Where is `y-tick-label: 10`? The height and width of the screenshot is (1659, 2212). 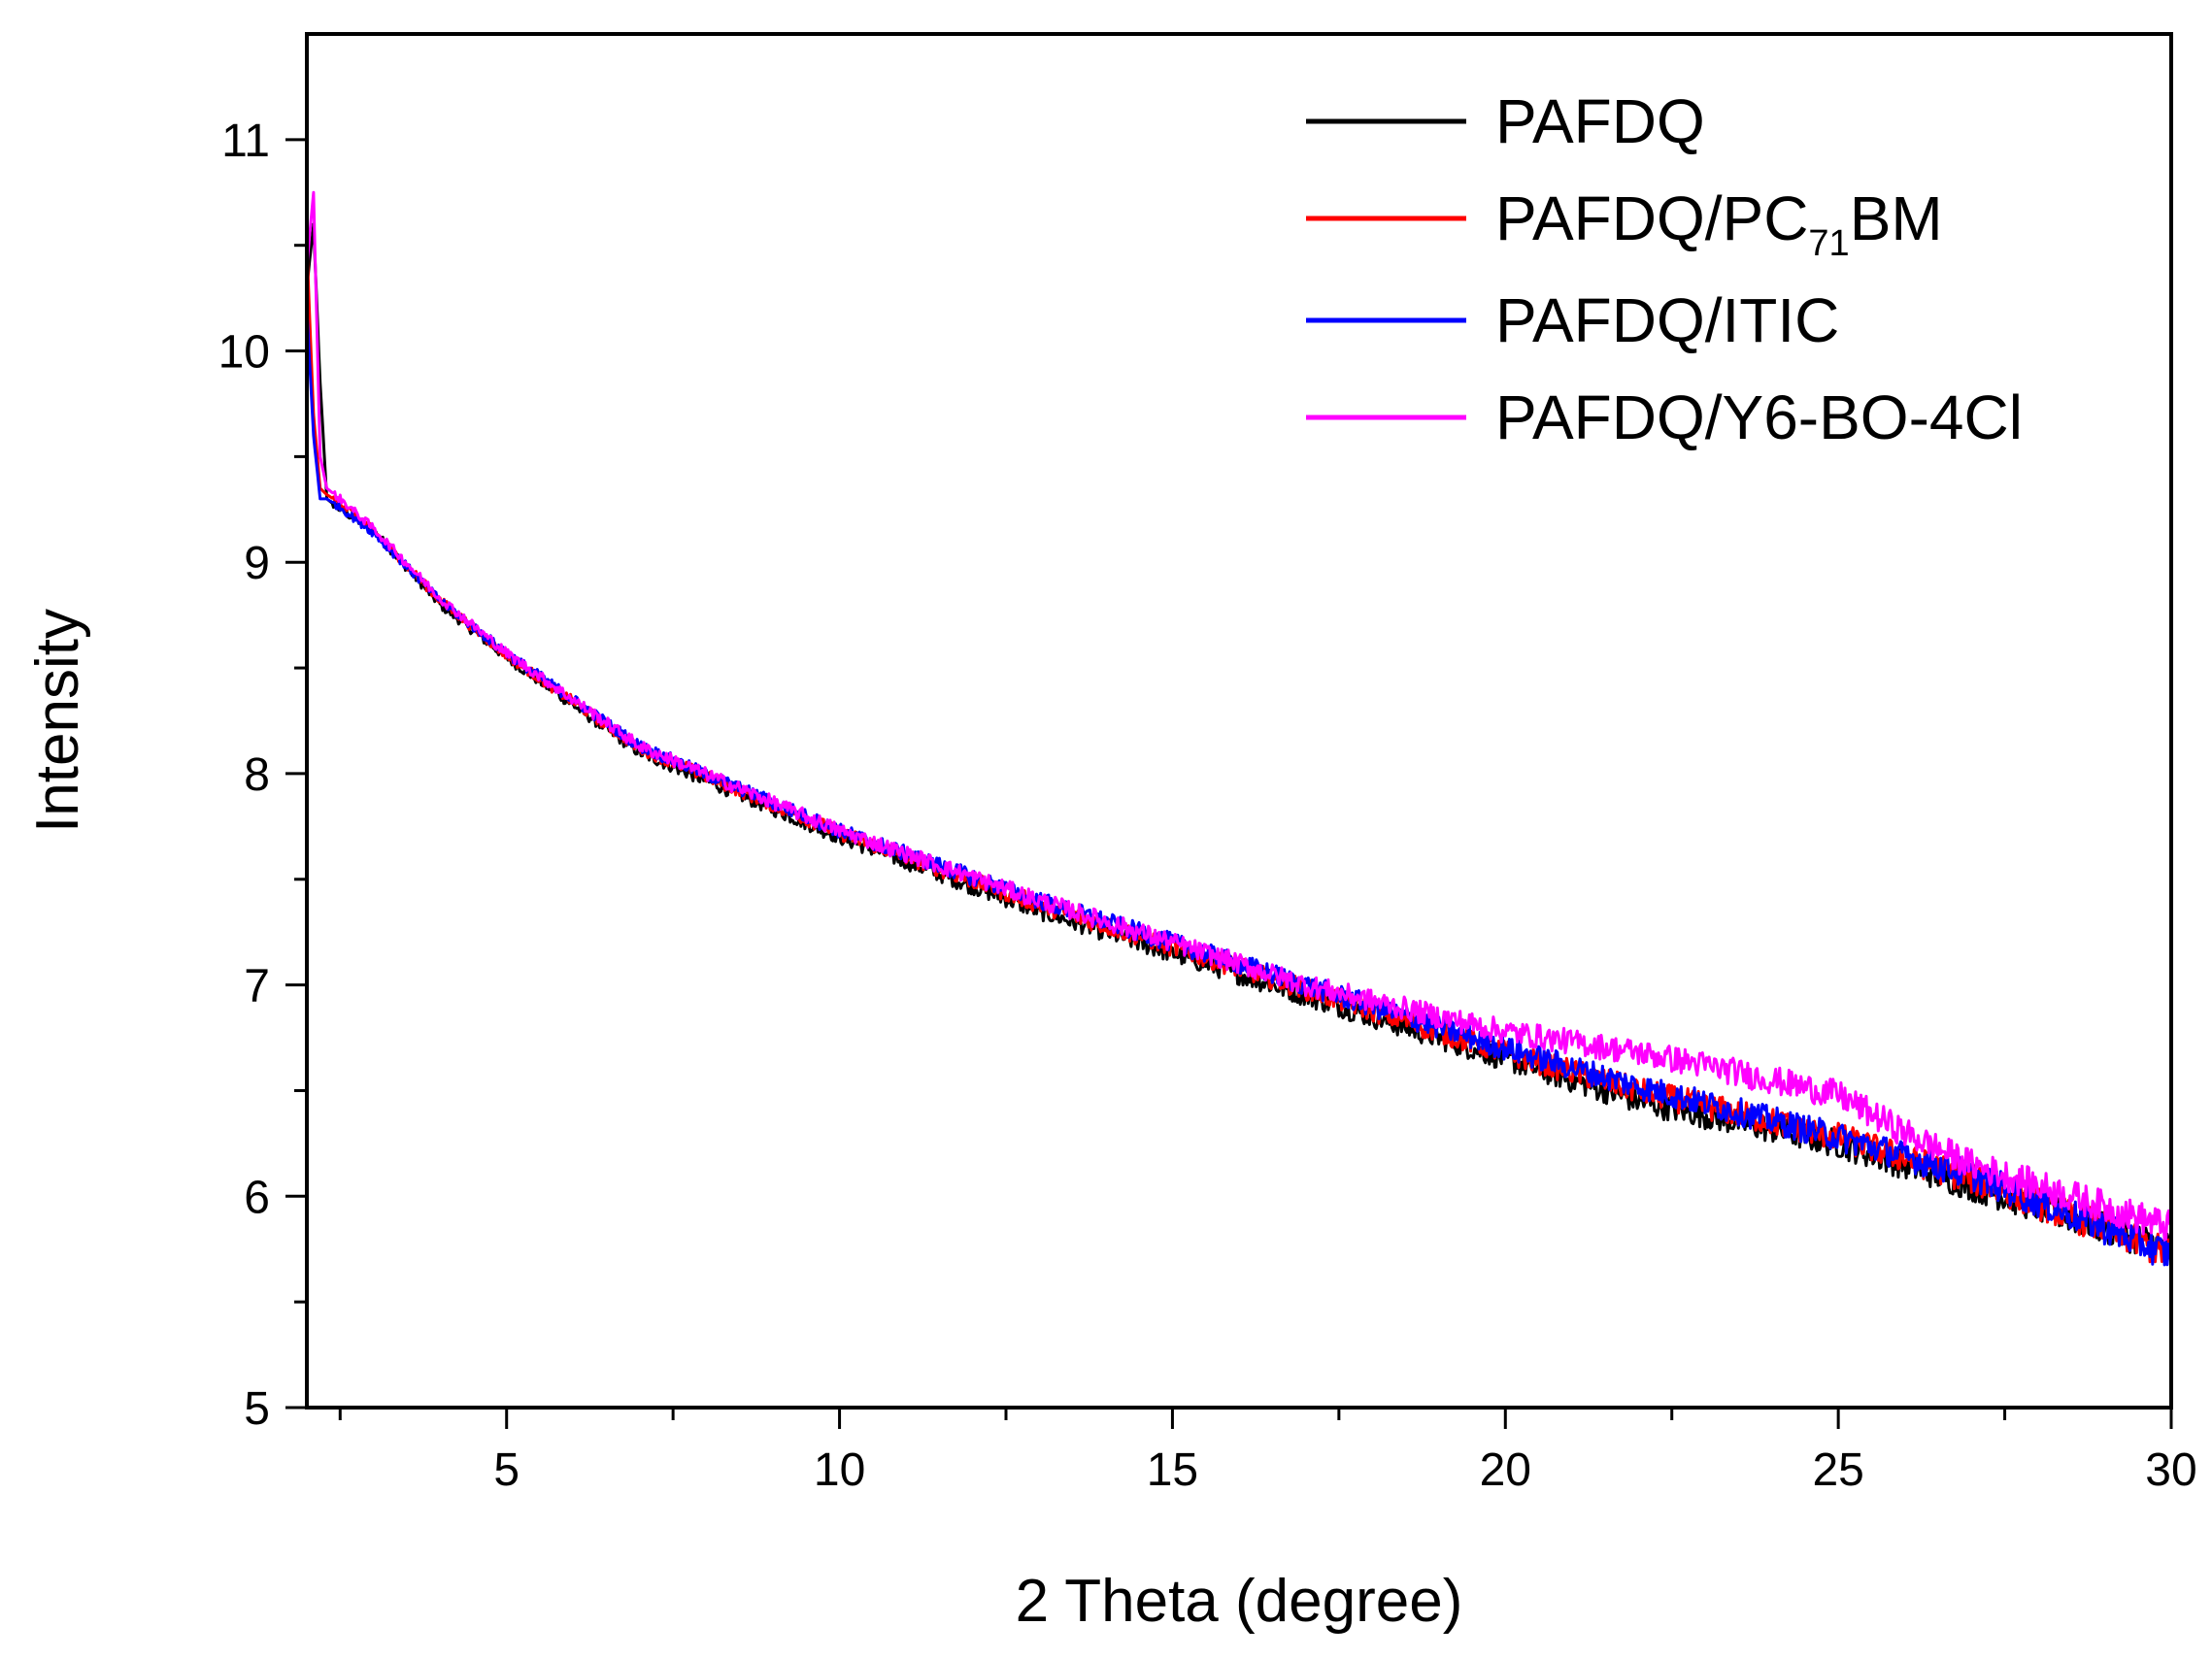
y-tick-label: 10 is located at coordinates (244, 353).